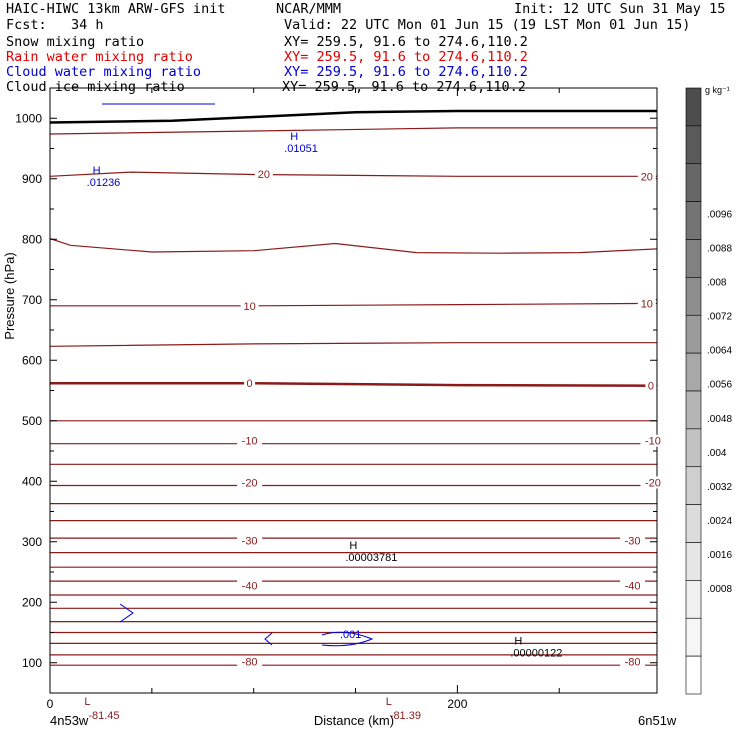 The width and height of the screenshot is (740, 740). I want to click on colorbar-label-1: .0088, so click(719, 248).